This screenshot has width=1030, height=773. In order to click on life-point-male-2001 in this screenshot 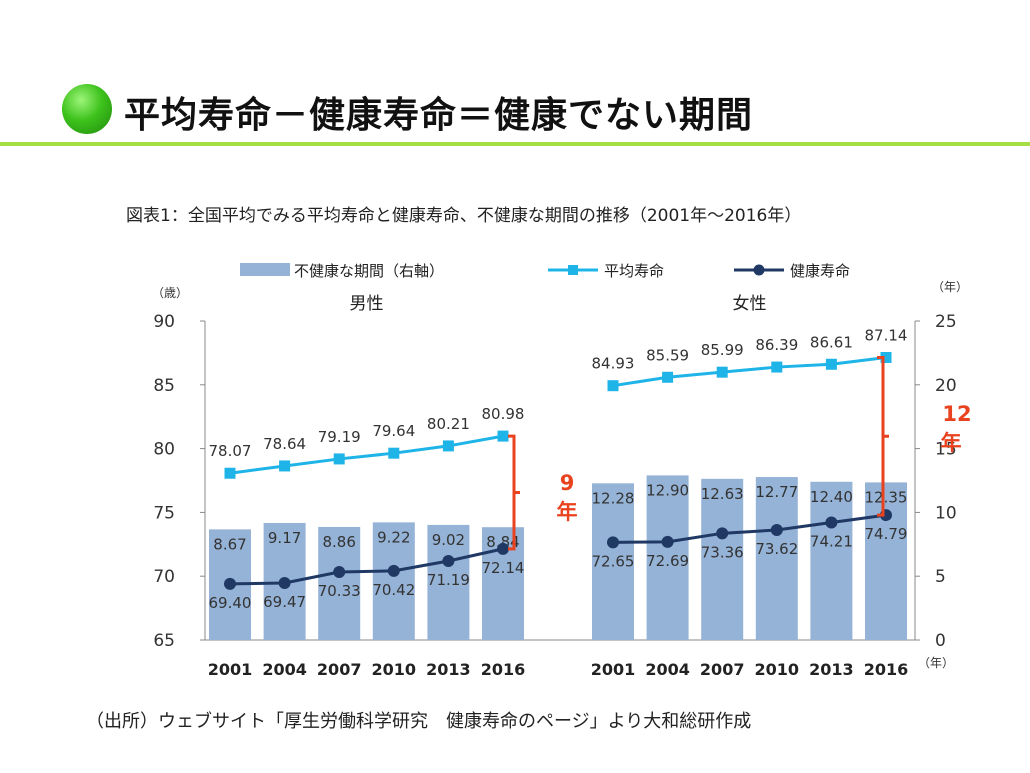, I will do `click(230, 473)`.